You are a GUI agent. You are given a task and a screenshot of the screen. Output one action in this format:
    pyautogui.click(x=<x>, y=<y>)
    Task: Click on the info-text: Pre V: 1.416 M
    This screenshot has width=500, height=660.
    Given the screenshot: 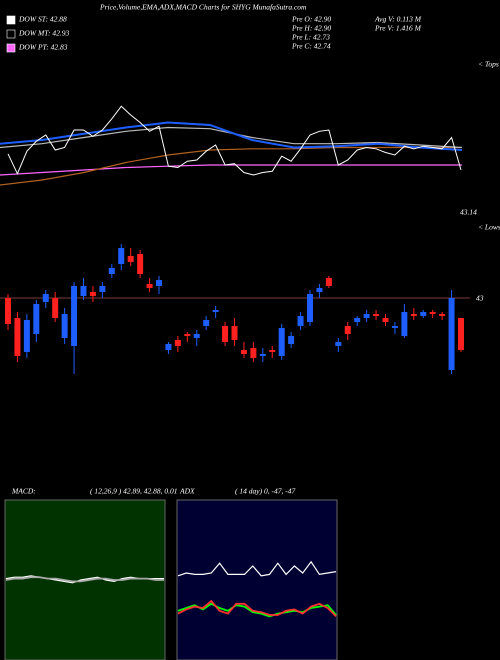 What is the action you would take?
    pyautogui.click(x=398, y=28)
    